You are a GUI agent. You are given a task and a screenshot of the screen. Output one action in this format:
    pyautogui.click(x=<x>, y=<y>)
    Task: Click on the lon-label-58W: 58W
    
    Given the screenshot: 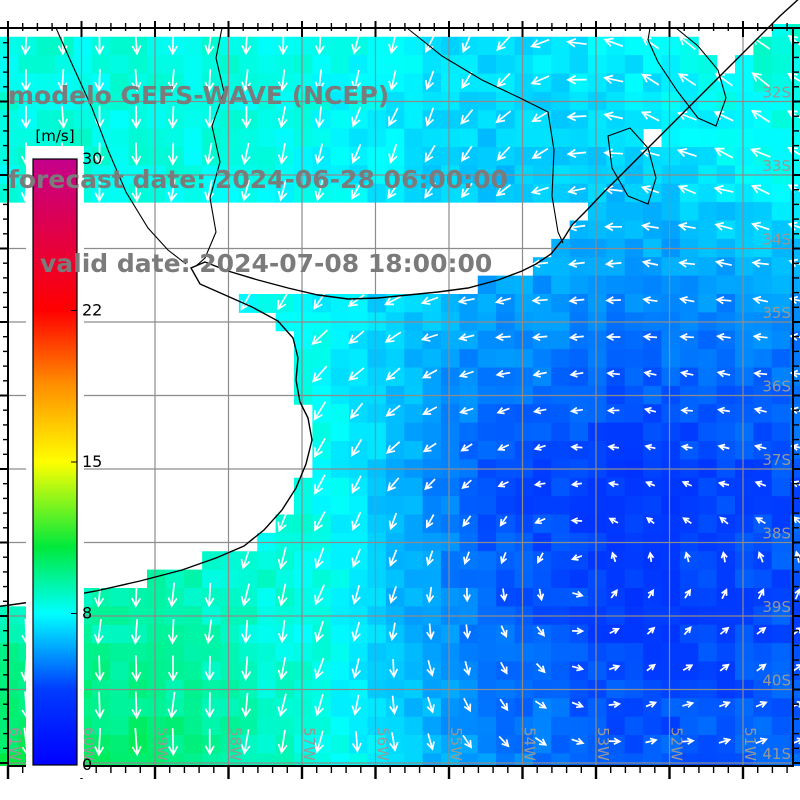 What is the action you would take?
    pyautogui.click(x=236, y=744)
    